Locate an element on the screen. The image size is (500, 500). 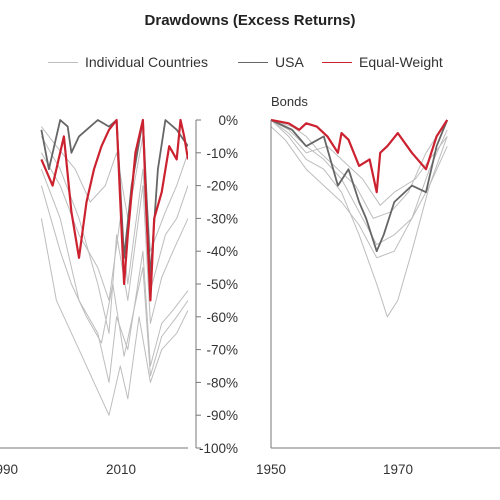
y-tick-label-0: 0% is located at coordinates (228, 120).